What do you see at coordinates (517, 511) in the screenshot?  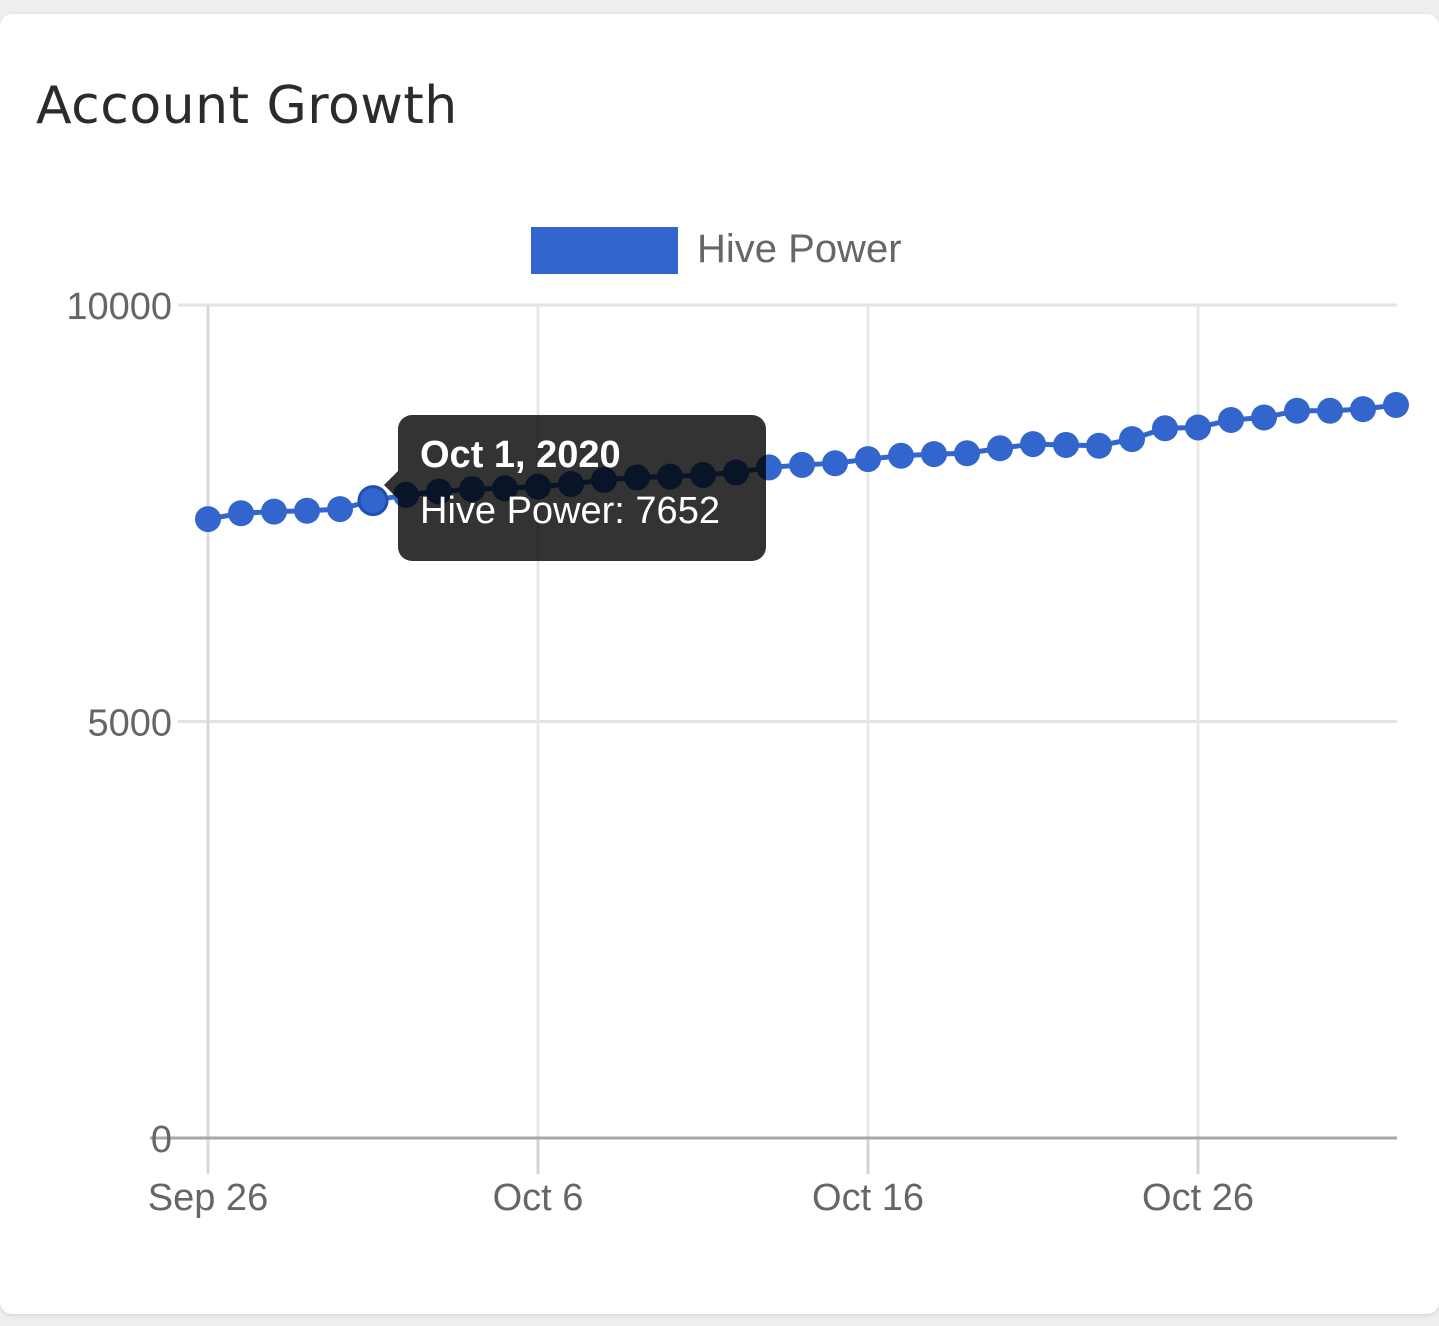 I see `tooltip-series-label: Hive Power` at bounding box center [517, 511].